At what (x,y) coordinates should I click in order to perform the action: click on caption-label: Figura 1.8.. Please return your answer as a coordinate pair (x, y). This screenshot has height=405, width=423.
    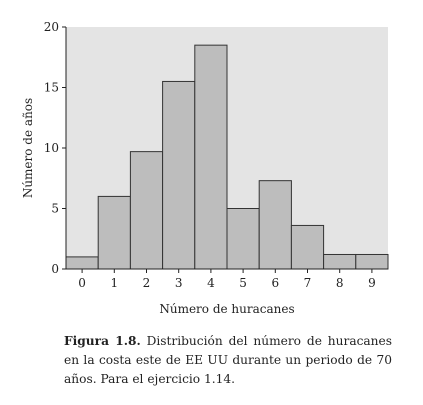
    Looking at the image, I should click on (102, 341).